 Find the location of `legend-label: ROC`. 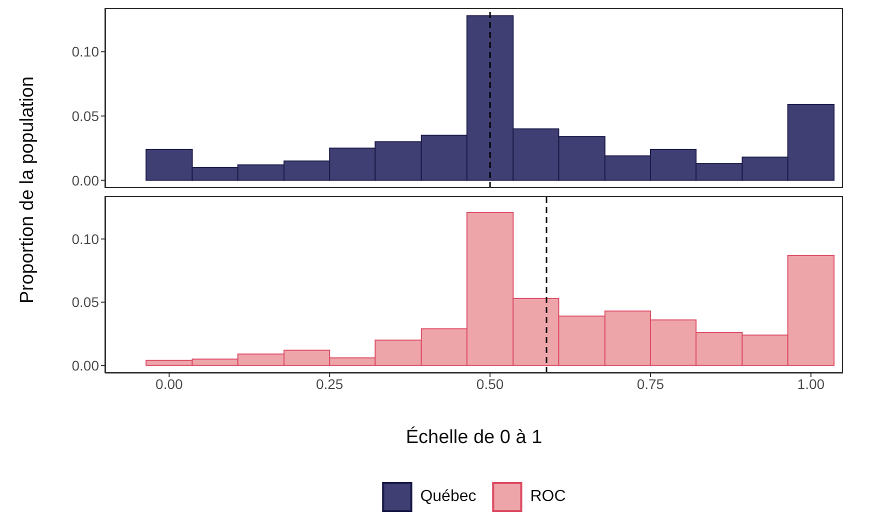

legend-label: ROC is located at coordinates (548, 497).